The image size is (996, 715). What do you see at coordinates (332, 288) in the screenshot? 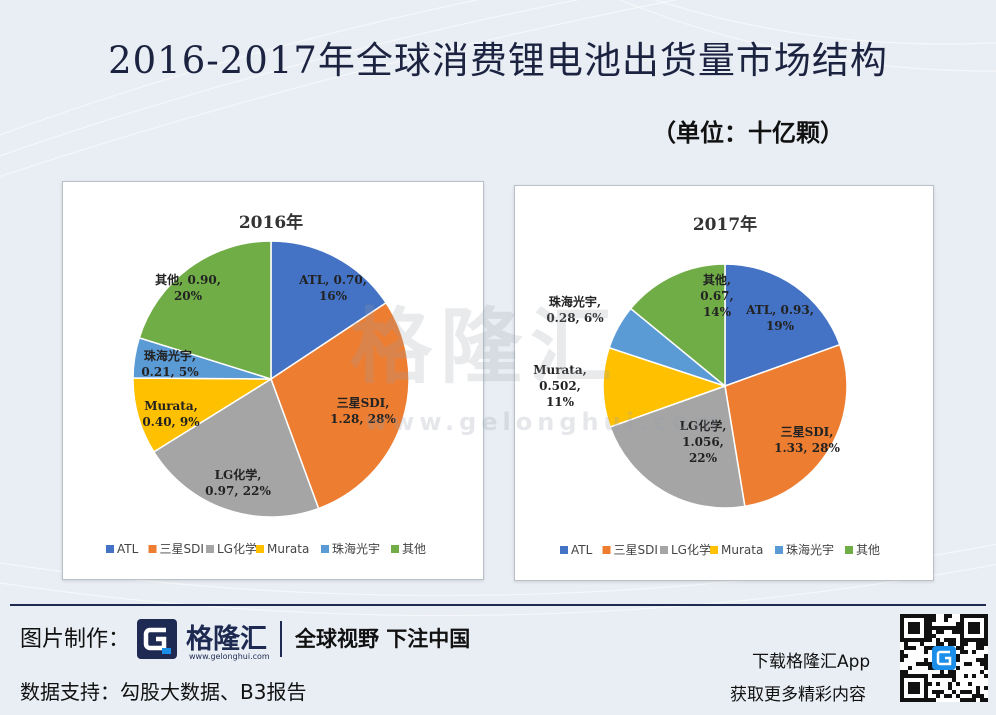
I see `data-label-ATL: ATL, 0.70, 16%` at bounding box center [332, 288].